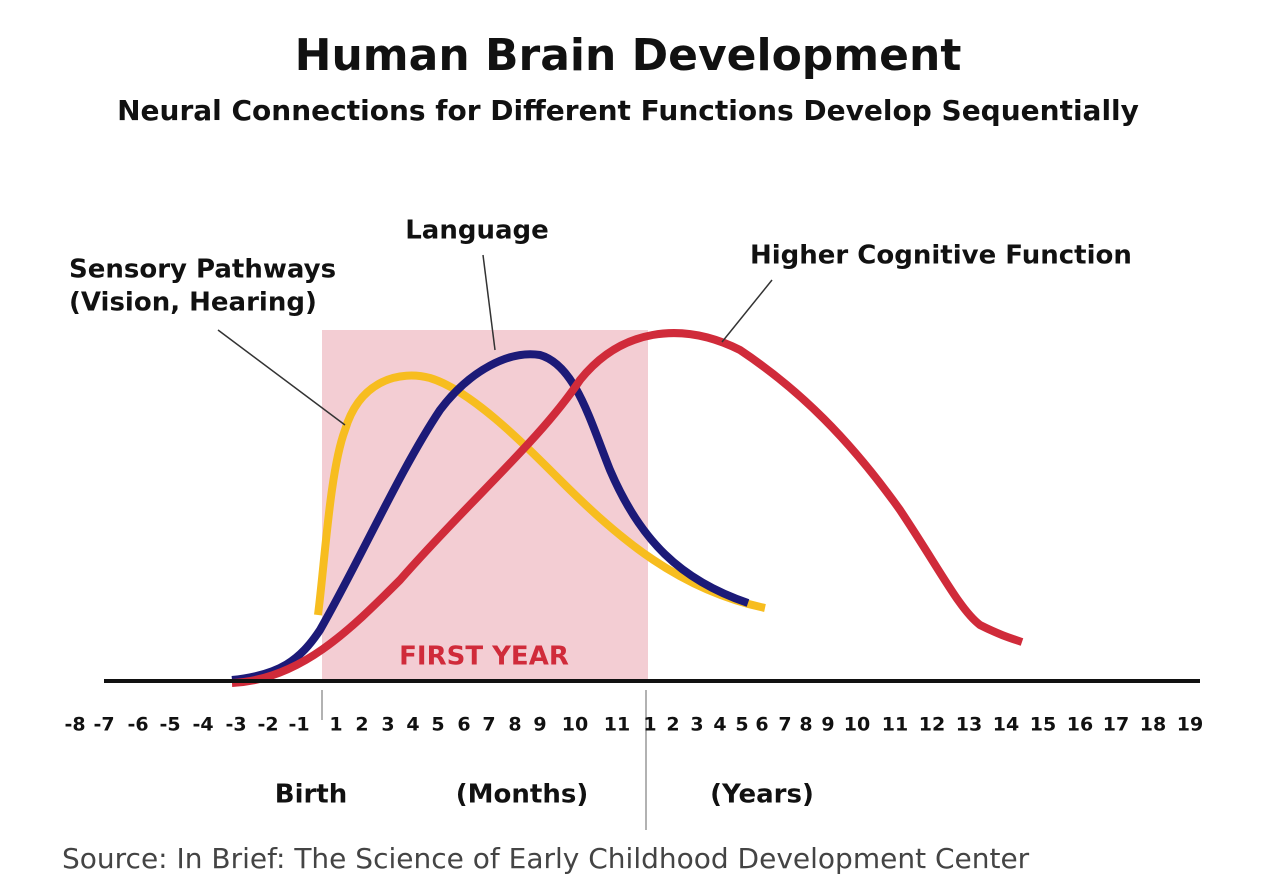 This screenshot has height=884, width=1280. I want to click on axis-label: Birth, so click(311, 795).